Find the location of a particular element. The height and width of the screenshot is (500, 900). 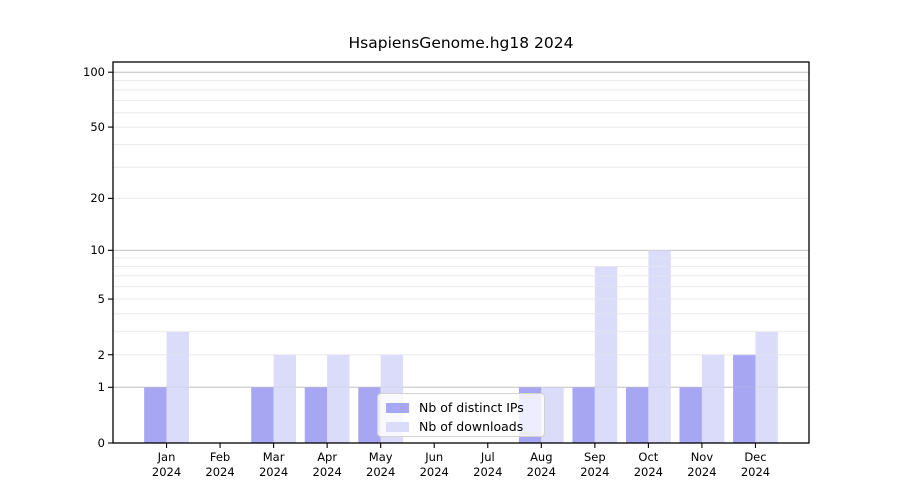

x-axis-tick-label-jun: Jun 2024 is located at coordinates (434, 465).